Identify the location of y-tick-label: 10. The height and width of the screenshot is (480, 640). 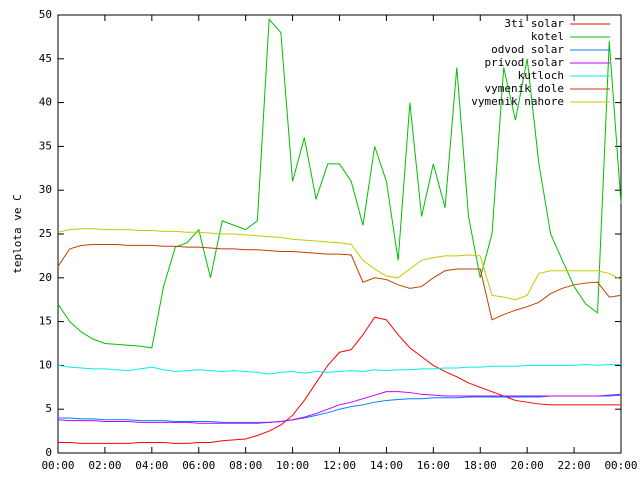
(45, 364).